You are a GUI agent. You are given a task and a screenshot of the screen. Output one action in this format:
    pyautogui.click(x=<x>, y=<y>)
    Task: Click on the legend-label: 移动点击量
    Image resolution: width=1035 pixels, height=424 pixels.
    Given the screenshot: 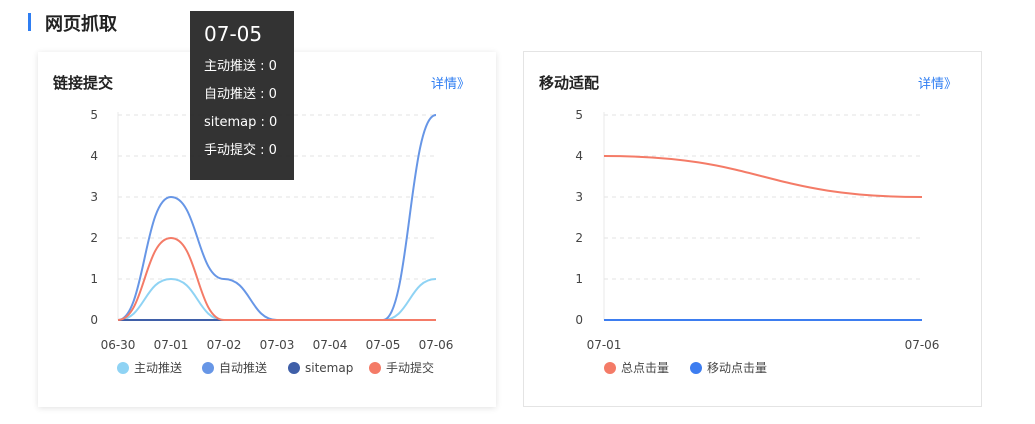 What is the action you would take?
    pyautogui.click(x=737, y=368)
    